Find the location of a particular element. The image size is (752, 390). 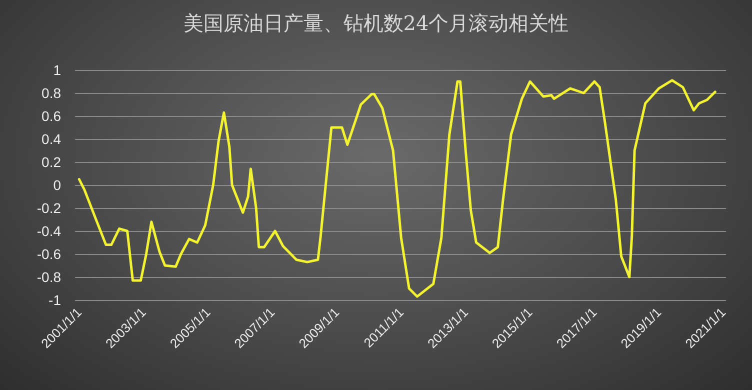

y-tick-label: -0.8 is located at coordinates (49, 277).